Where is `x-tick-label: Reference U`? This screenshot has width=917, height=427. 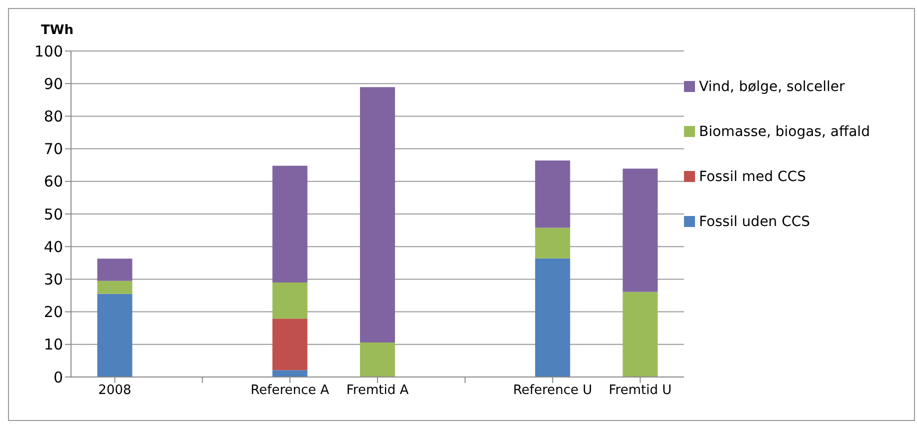 x-tick-label: Reference U is located at coordinates (552, 390).